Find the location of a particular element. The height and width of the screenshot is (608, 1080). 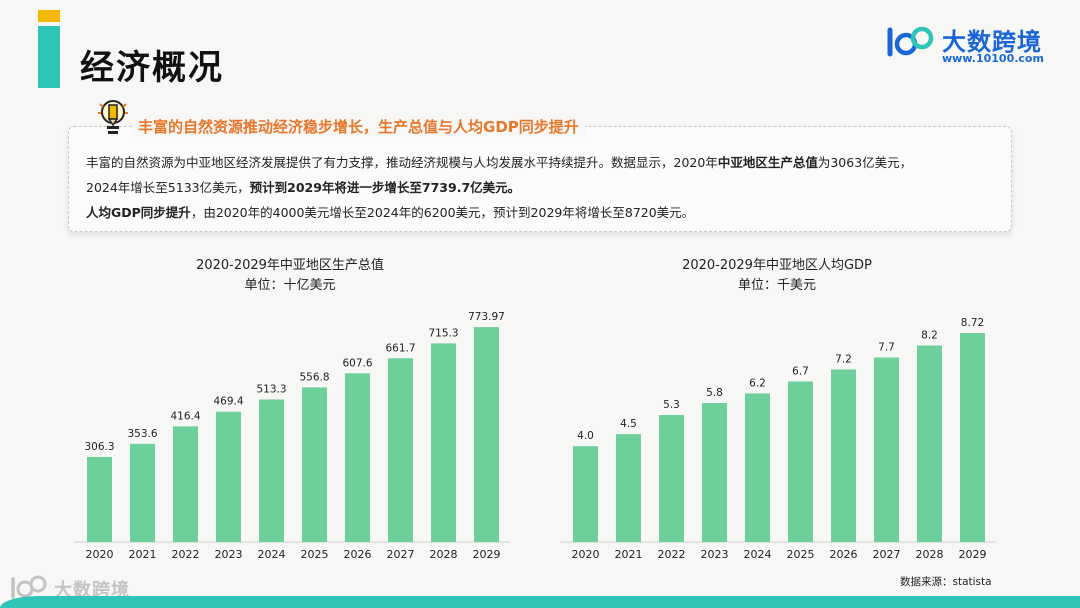

brand-url: www.10100.com is located at coordinates (993, 58).